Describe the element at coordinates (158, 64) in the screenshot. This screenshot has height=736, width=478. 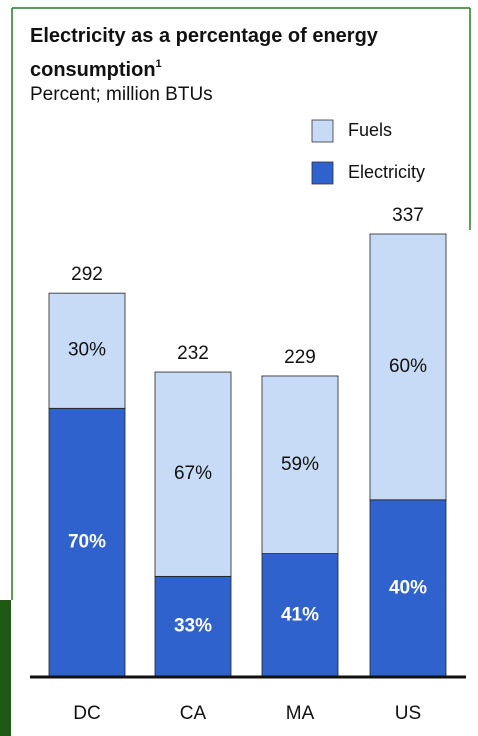
I see `footnote-marker: 1` at that location.